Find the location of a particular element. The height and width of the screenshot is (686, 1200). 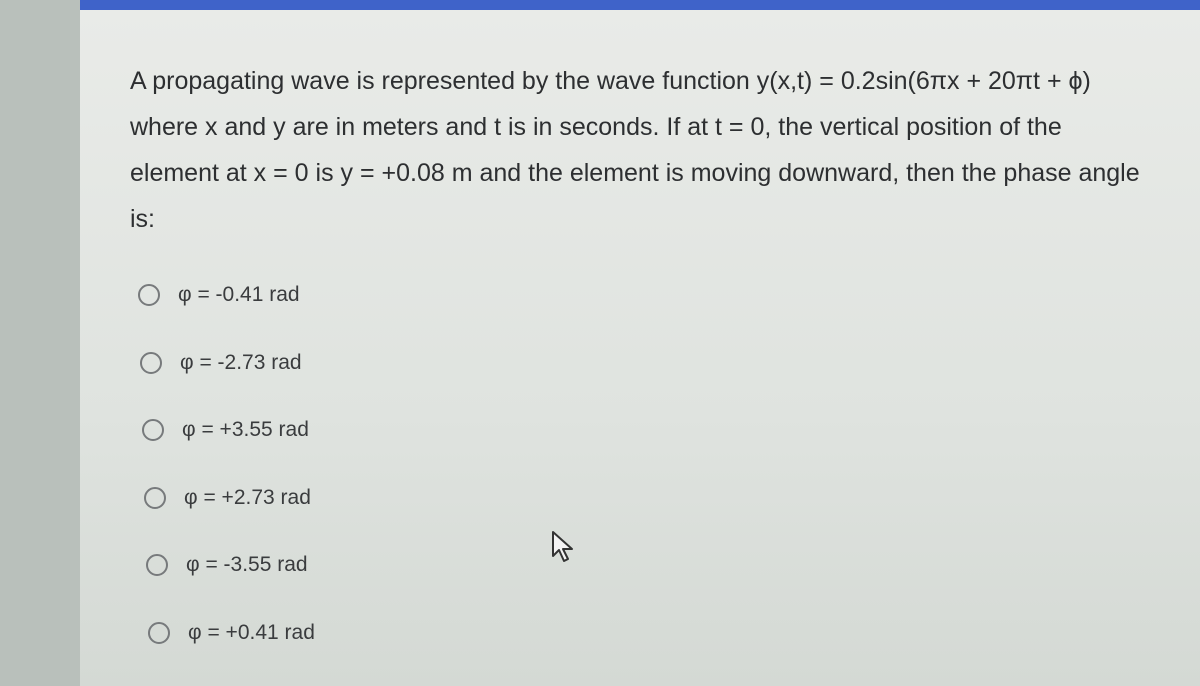

answer-option: φ = +0.41 rad is located at coordinates (231, 633).